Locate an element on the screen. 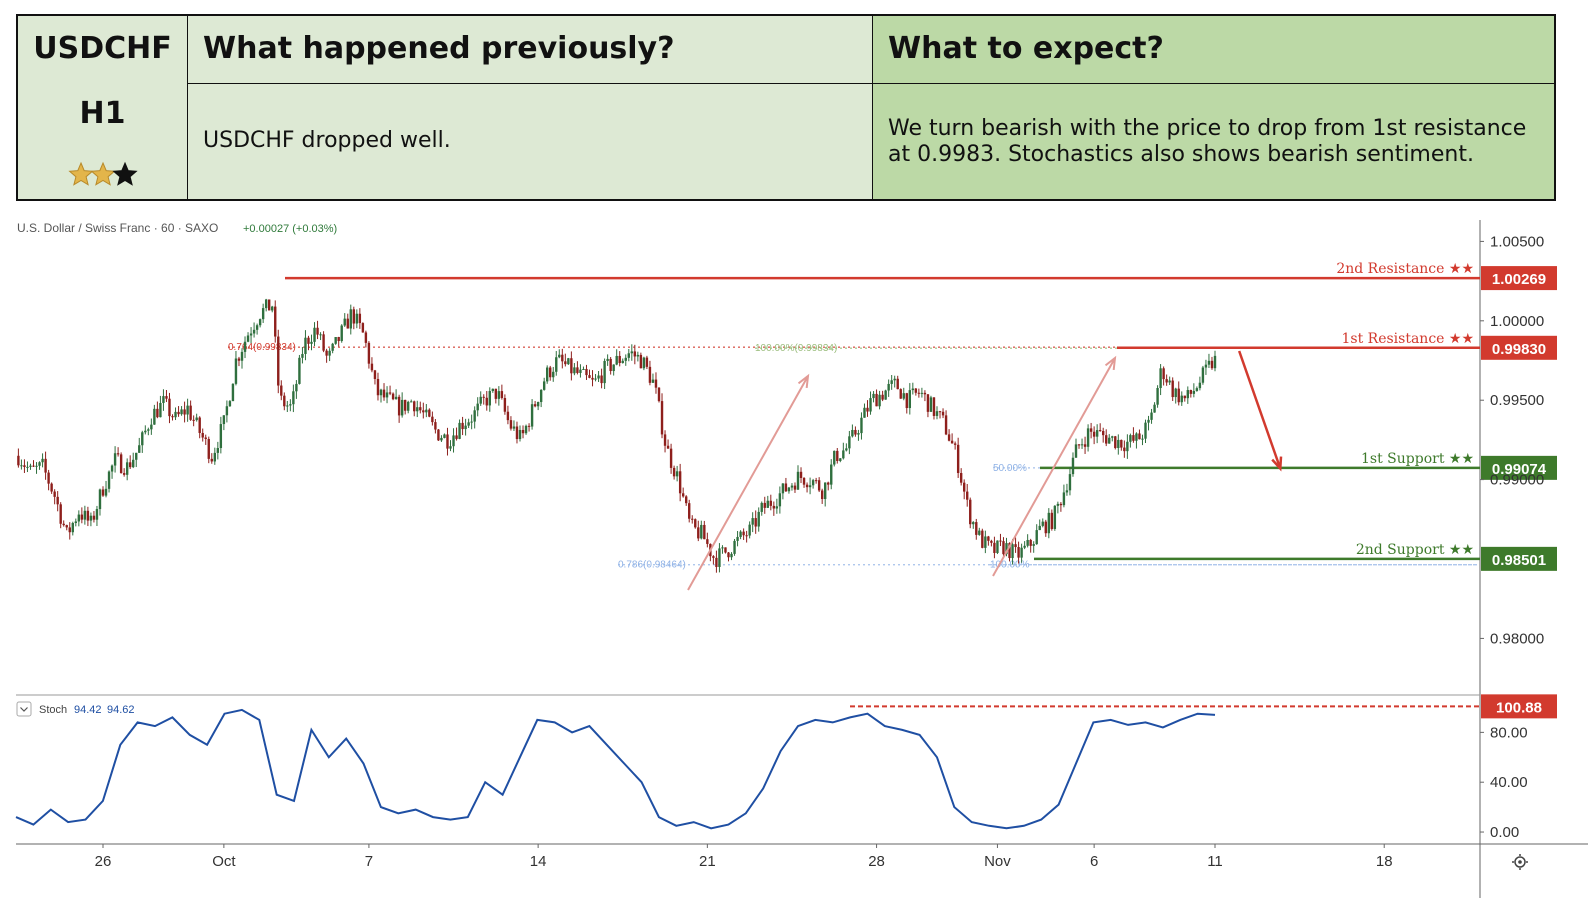  symbol-cell: USDCHF H1 is located at coordinates (103, 107).